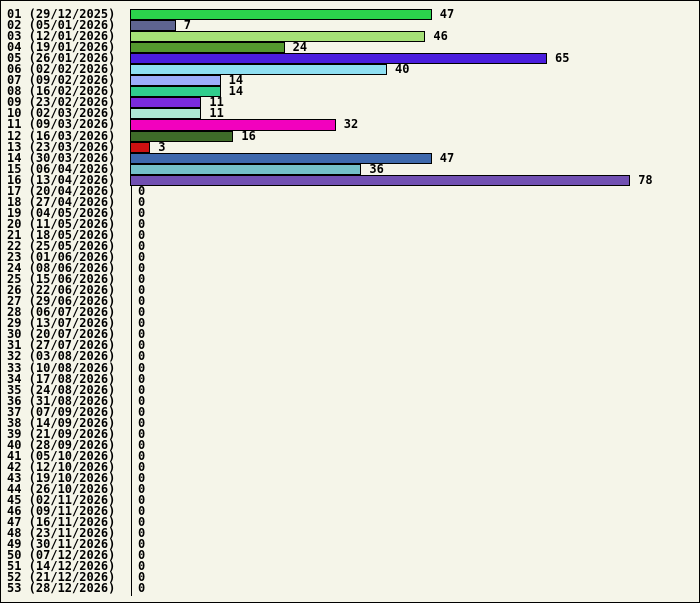 The image size is (700, 603). What do you see at coordinates (61, 25) in the screenshot?
I see `row-label: 02 (05/01/2026)` at bounding box center [61, 25].